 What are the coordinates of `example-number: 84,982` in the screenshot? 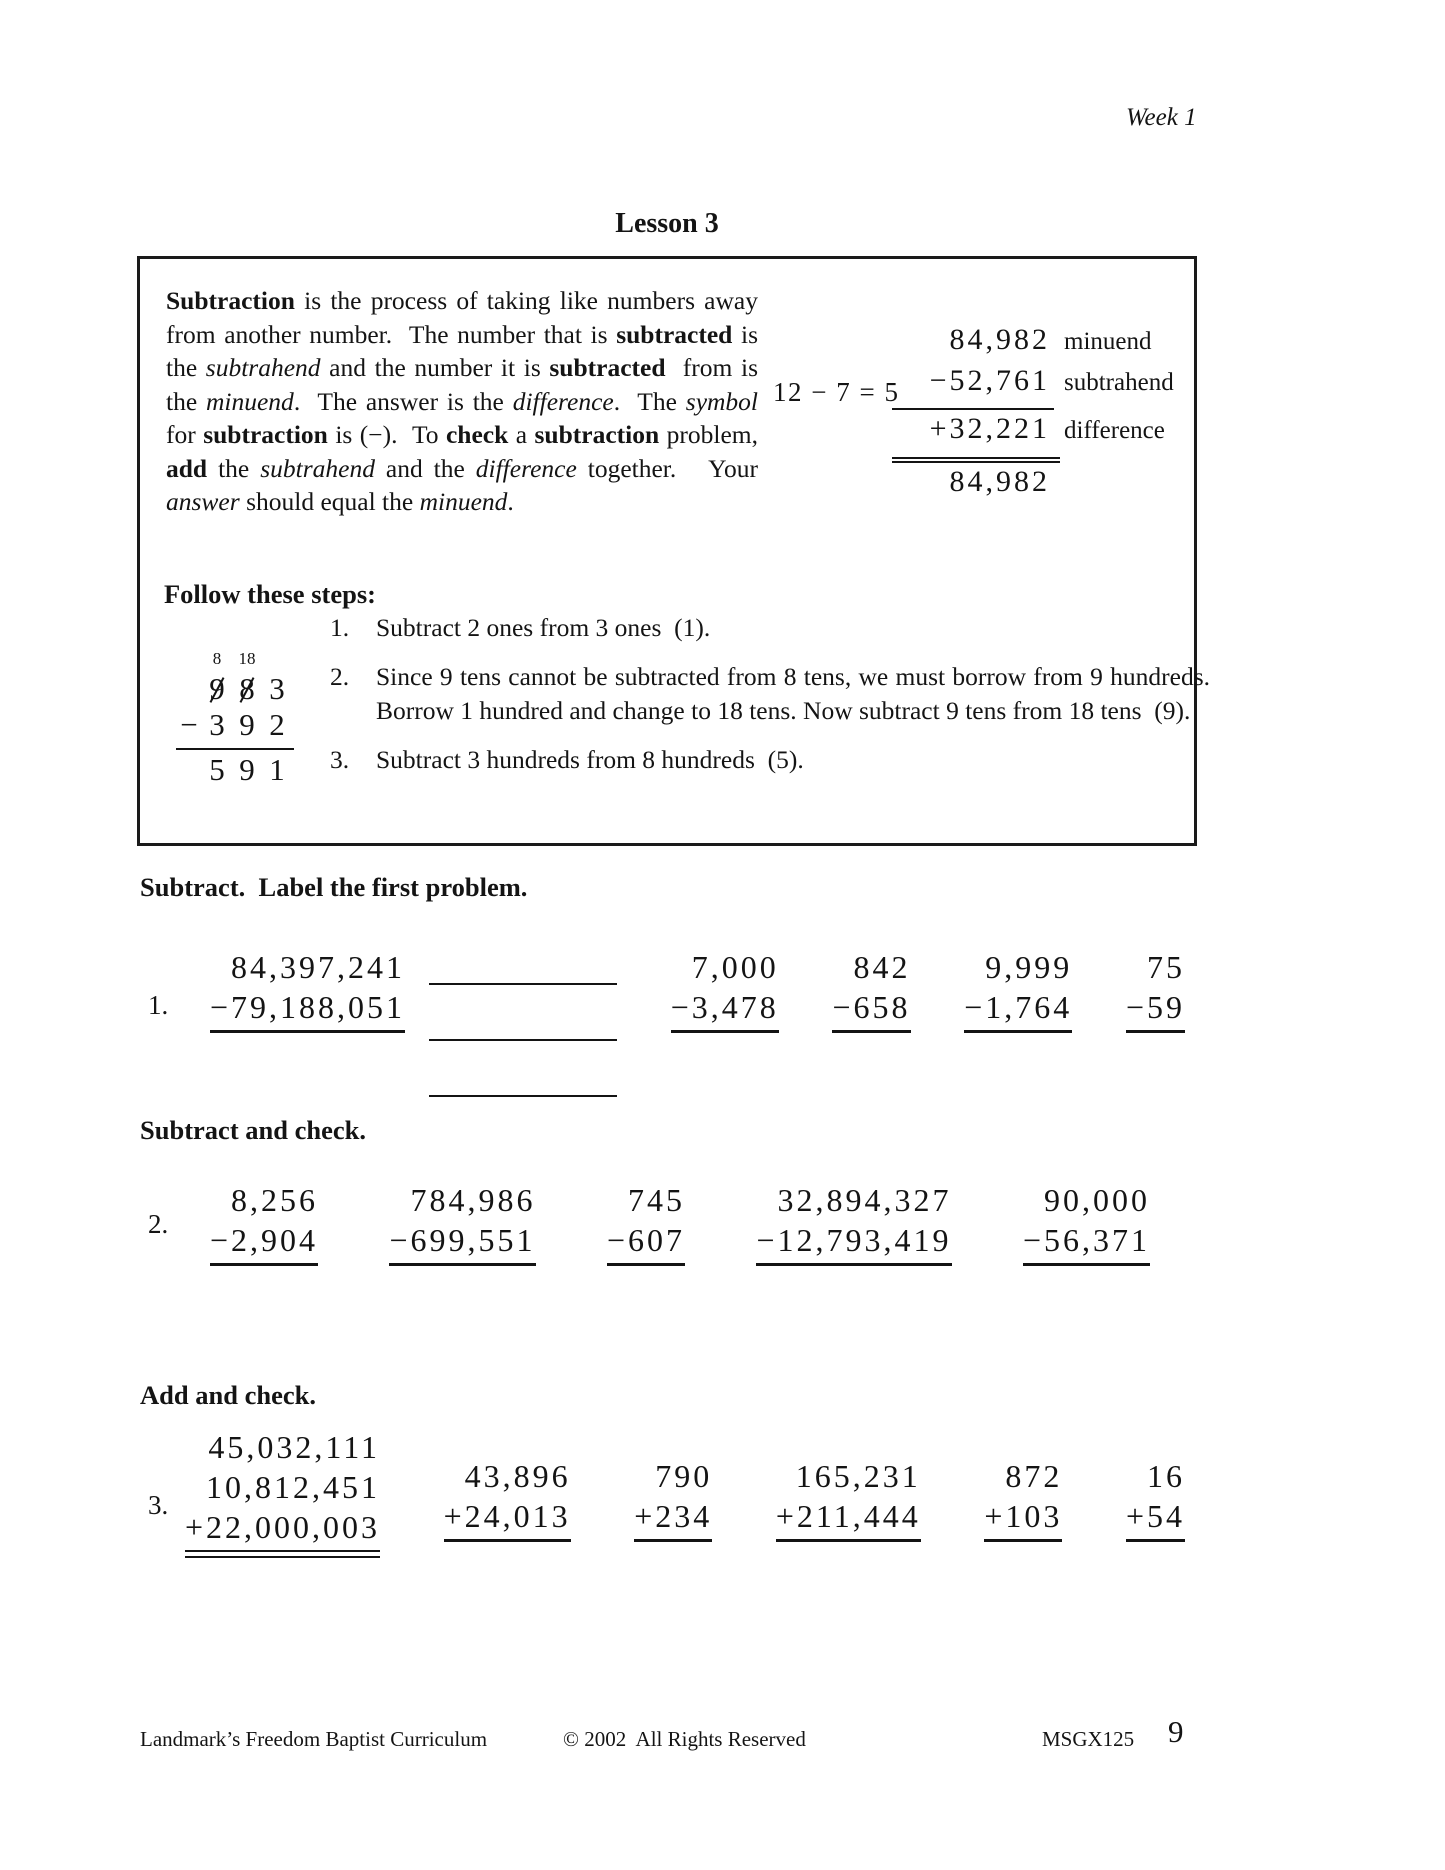 It's located at (999, 339).